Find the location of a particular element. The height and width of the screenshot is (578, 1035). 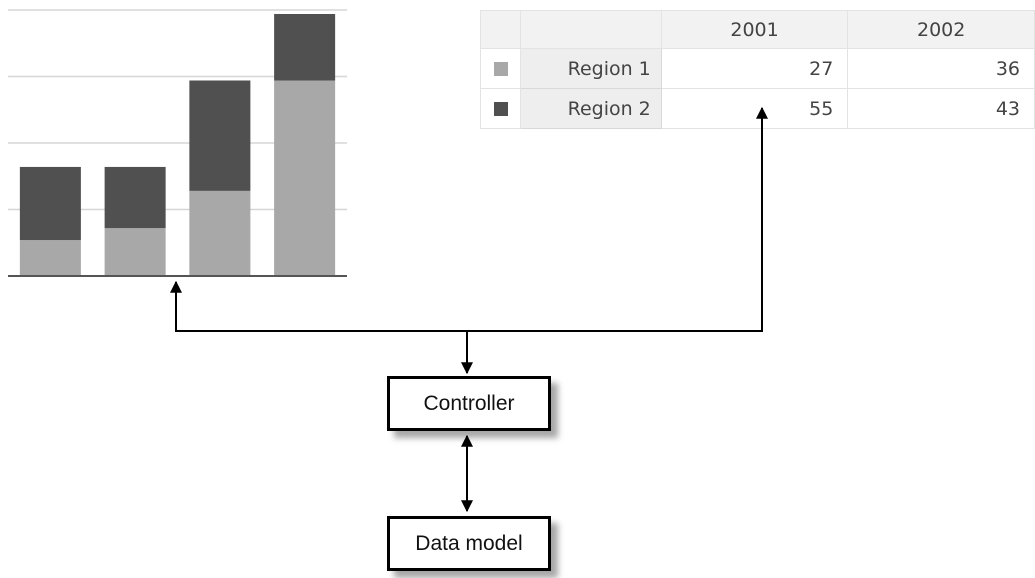

header-cell-label is located at coordinates (591, 29).